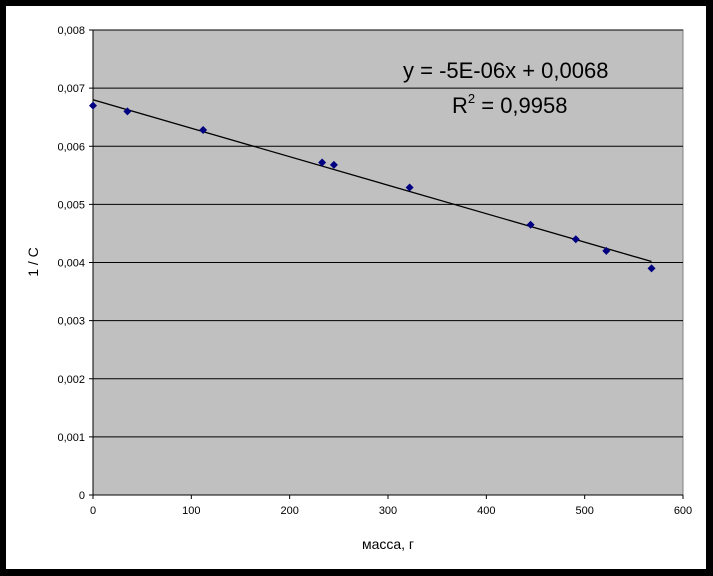 Image resolution: width=713 pixels, height=576 pixels. I want to click on x-tick-label: 500, so click(584, 511).